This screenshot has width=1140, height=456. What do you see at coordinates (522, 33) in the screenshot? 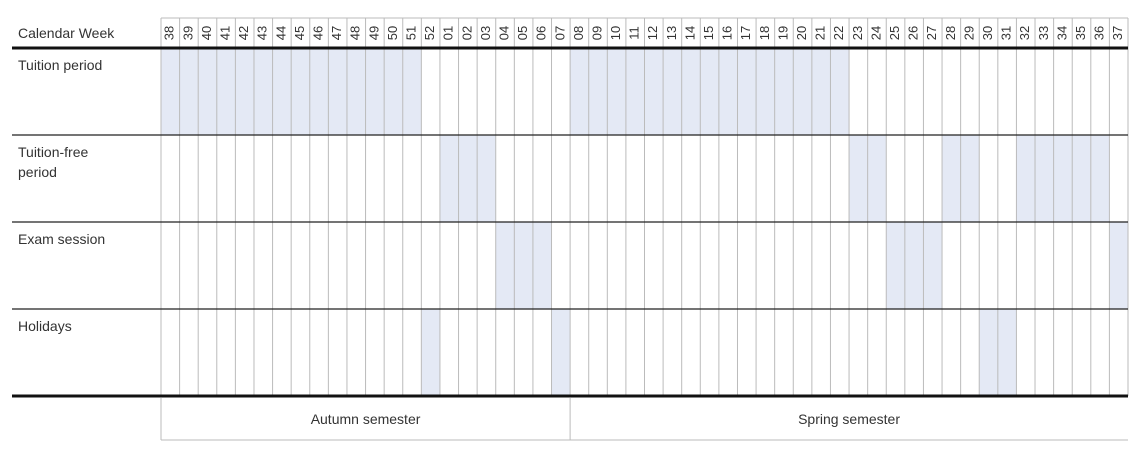
I see `week-label: 05` at bounding box center [522, 33].